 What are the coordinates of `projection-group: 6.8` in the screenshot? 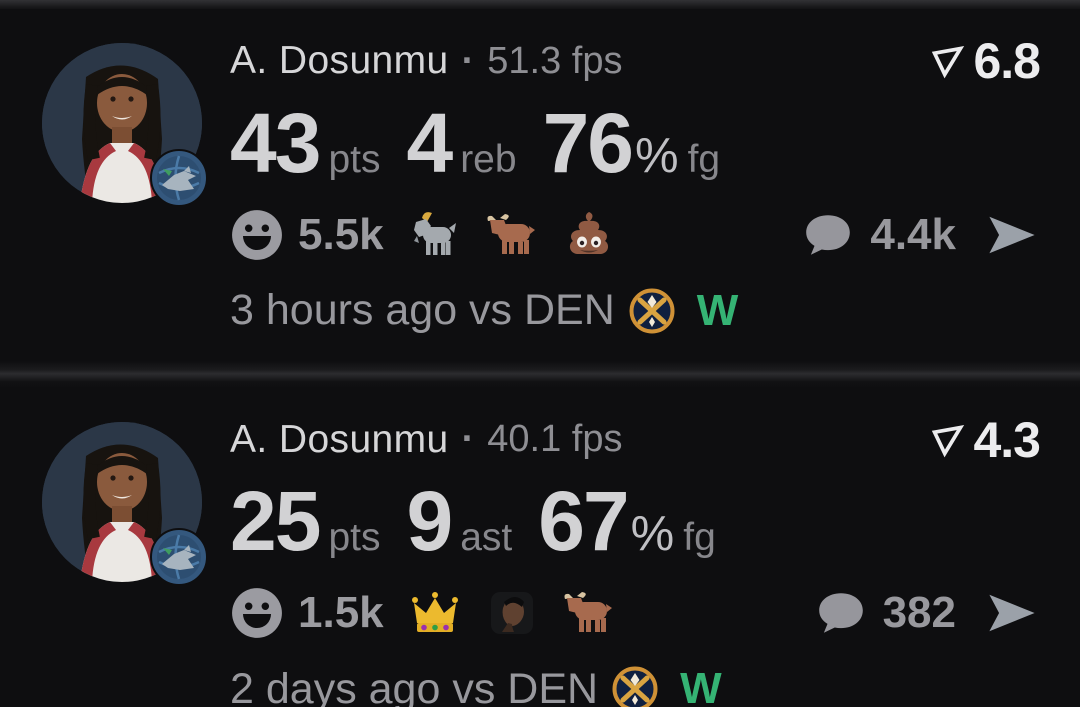 It's located at (985, 62).